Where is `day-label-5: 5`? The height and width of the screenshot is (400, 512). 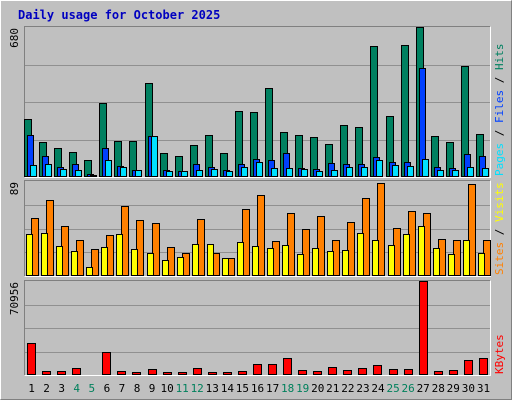
day-label-5: 5 is located at coordinates (91, 388).